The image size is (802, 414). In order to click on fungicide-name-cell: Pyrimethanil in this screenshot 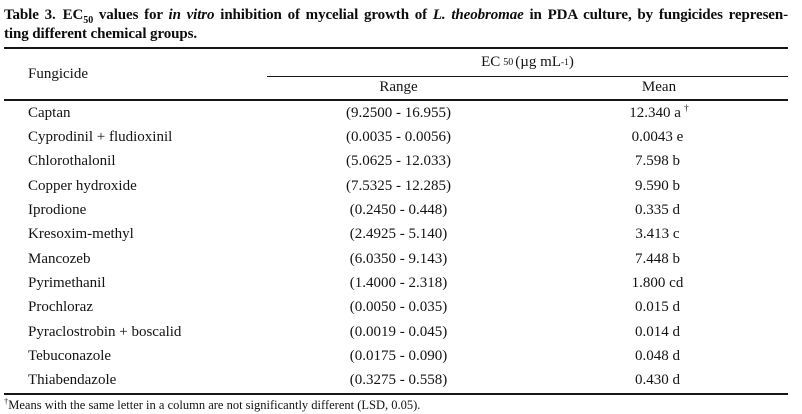, I will do `click(67, 282)`.